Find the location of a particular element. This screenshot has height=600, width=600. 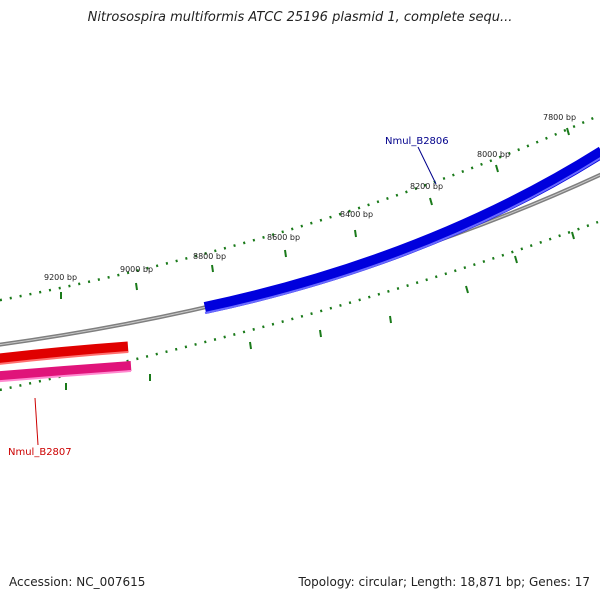

accession-text: Accession: NC_007615 is located at coordinates (77, 582).